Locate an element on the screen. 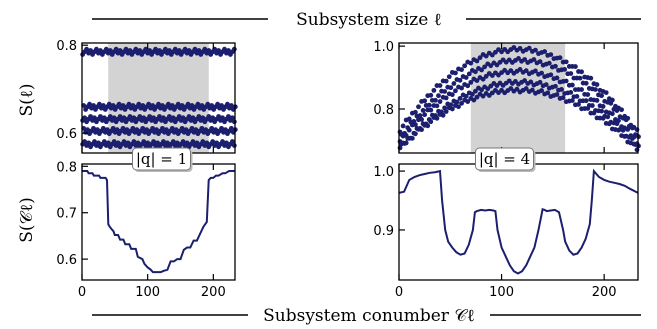  ylabel-bottom: S(𝒞ℓ) is located at coordinates (27, 219).